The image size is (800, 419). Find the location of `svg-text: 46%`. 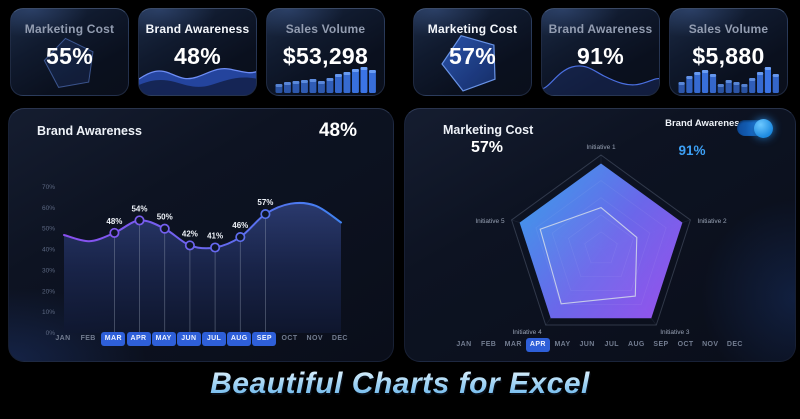

svg-text: 46% is located at coordinates (240, 225).